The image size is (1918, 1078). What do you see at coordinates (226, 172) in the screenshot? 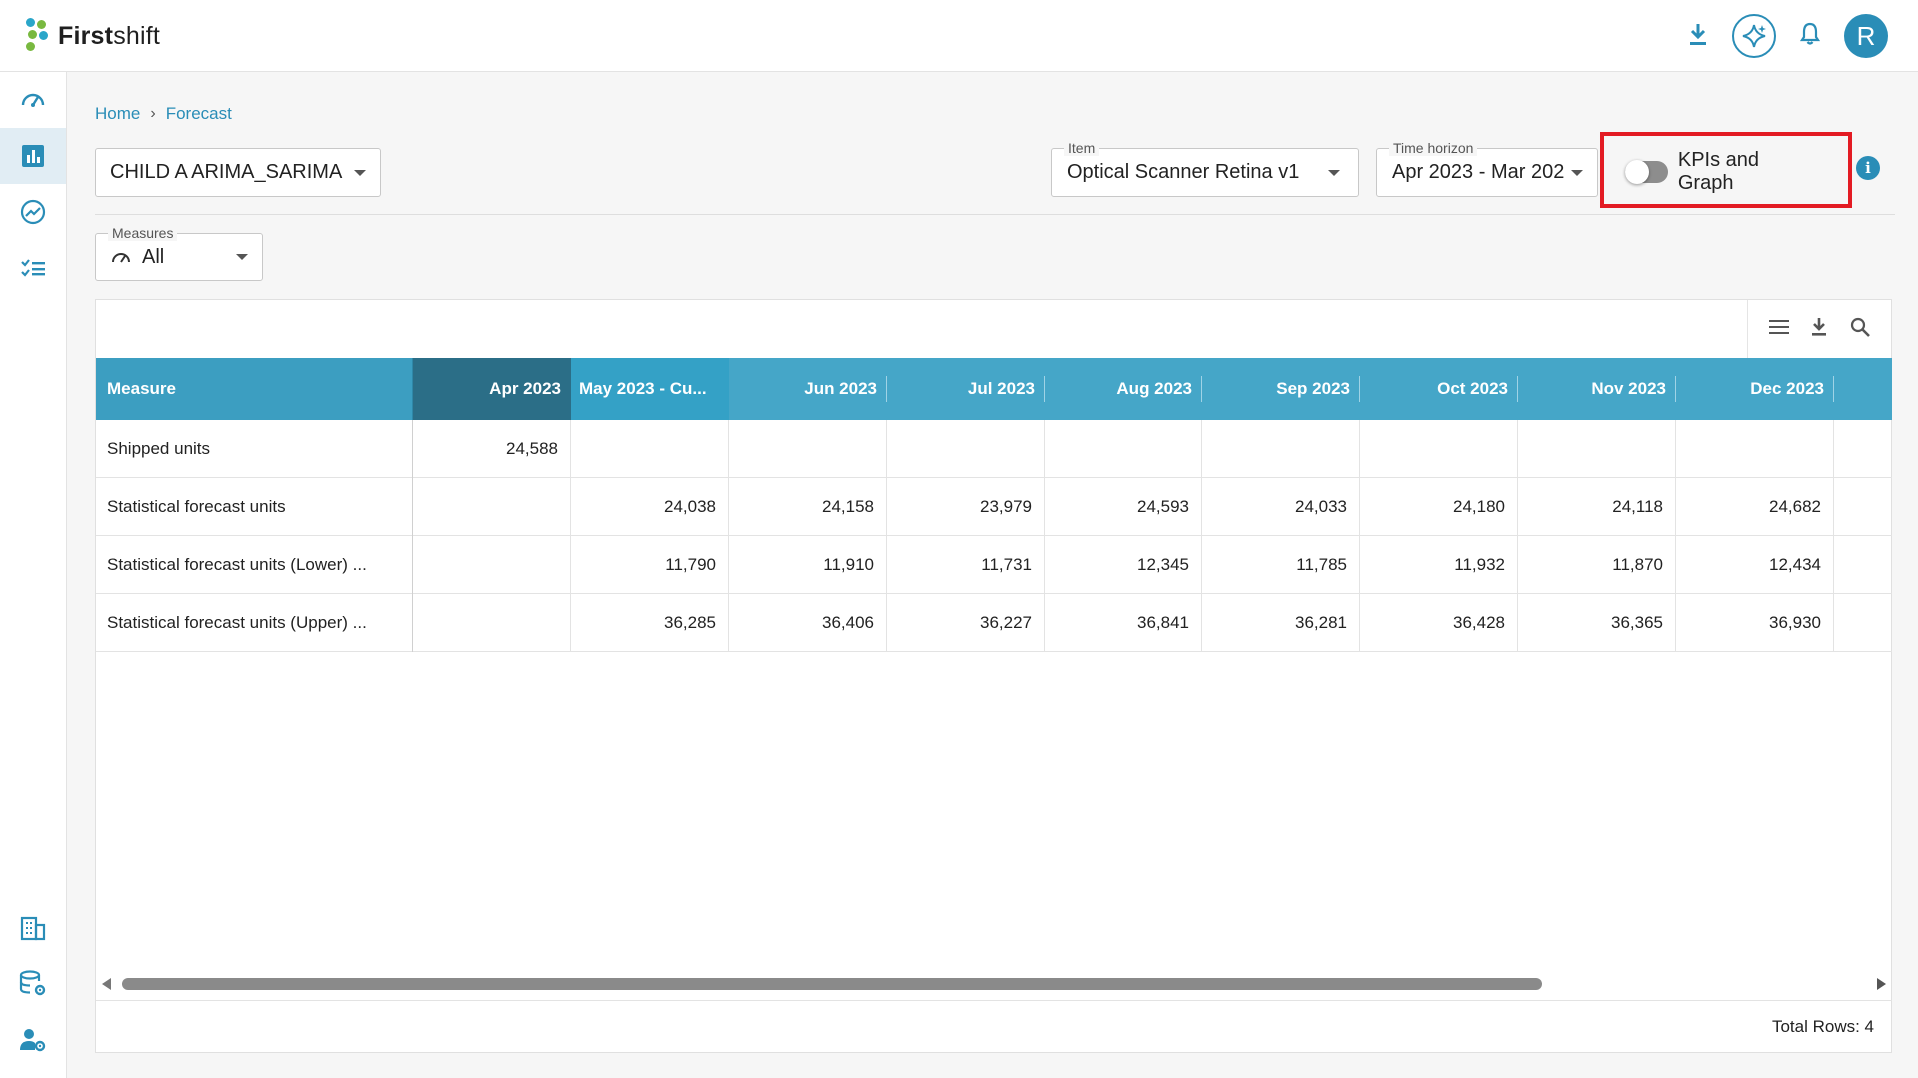
I see `model-select-value: CHILD A ARIMA_SARIMA` at bounding box center [226, 172].